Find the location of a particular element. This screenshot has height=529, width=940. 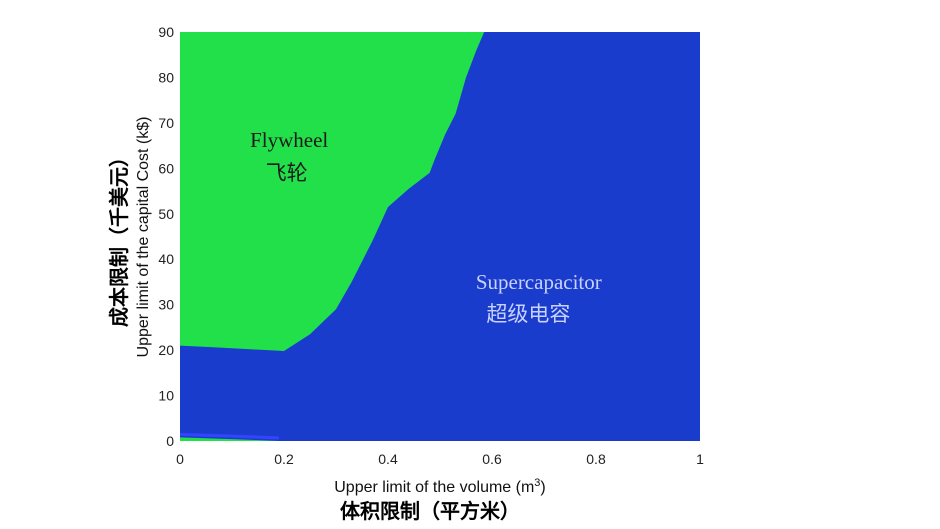

y-tick-label: 20 is located at coordinates (166, 350).